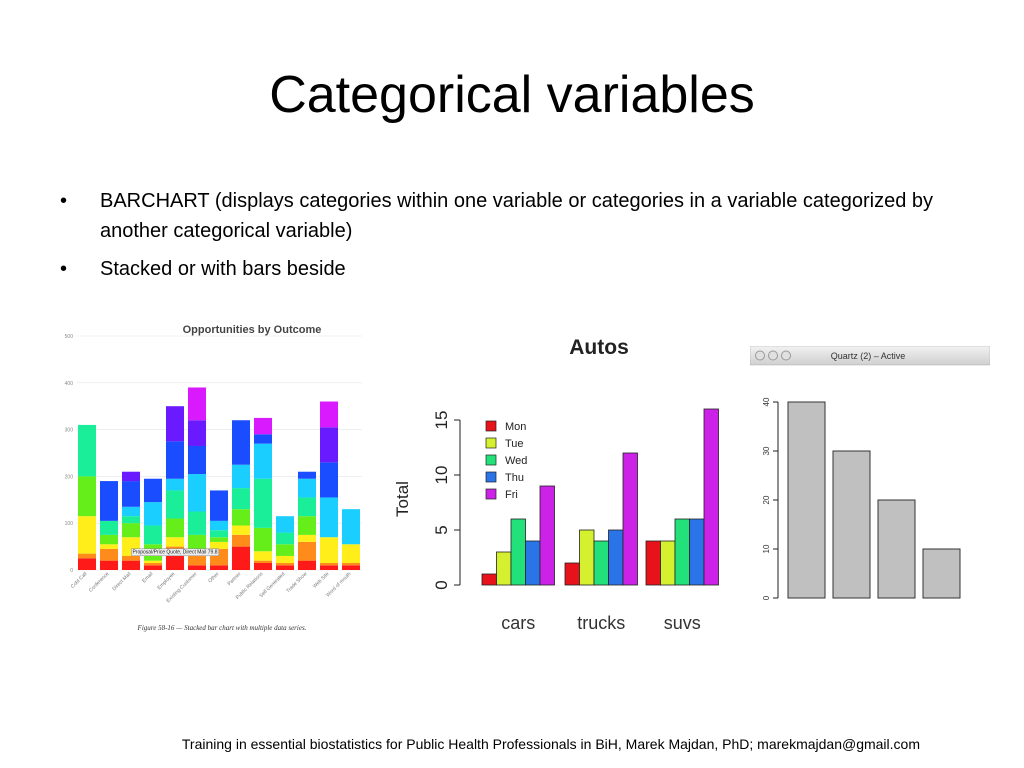 The image size is (1024, 768). I want to click on legend-label: Mon, so click(515, 427).